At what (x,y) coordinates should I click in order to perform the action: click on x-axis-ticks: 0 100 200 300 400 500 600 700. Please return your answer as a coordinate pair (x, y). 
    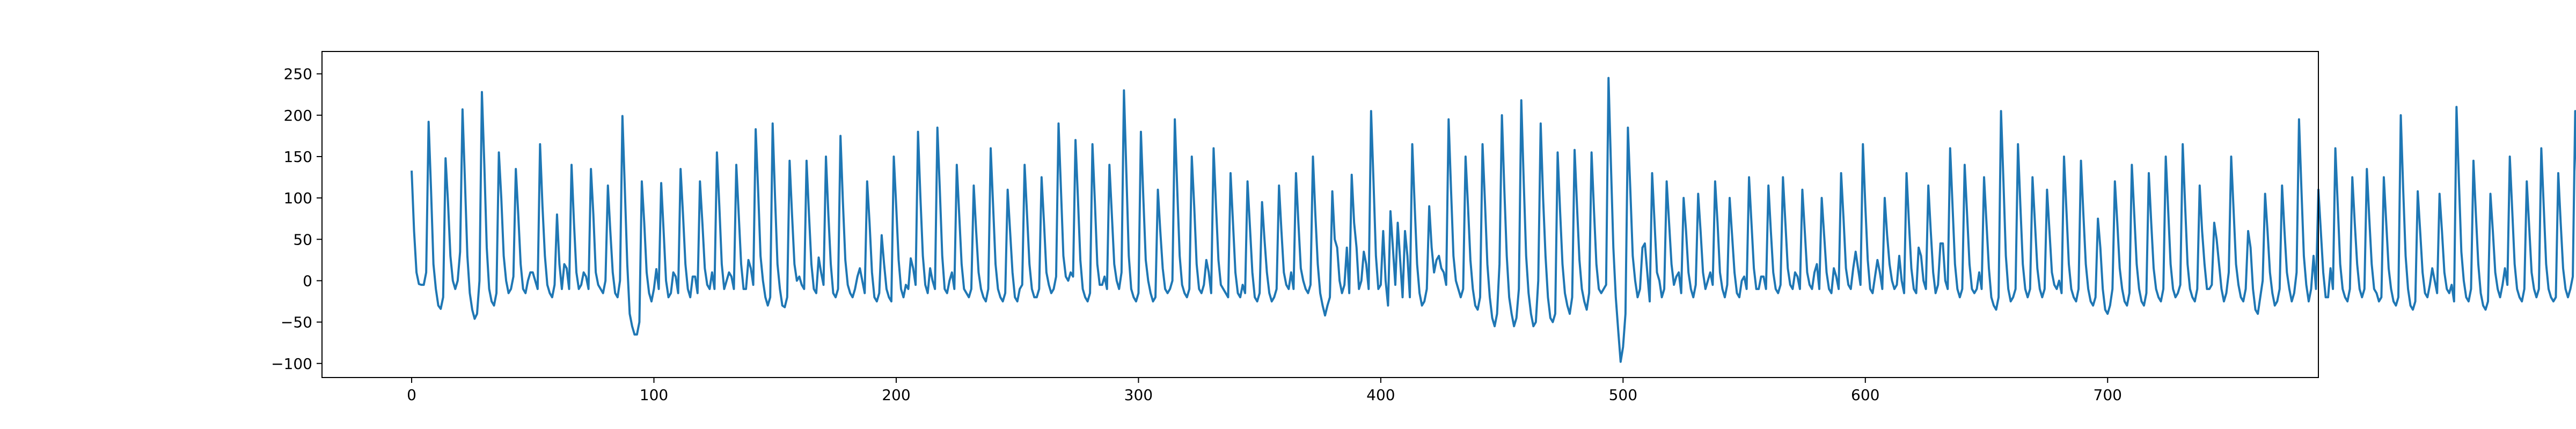
    Looking at the image, I should click on (1264, 391).